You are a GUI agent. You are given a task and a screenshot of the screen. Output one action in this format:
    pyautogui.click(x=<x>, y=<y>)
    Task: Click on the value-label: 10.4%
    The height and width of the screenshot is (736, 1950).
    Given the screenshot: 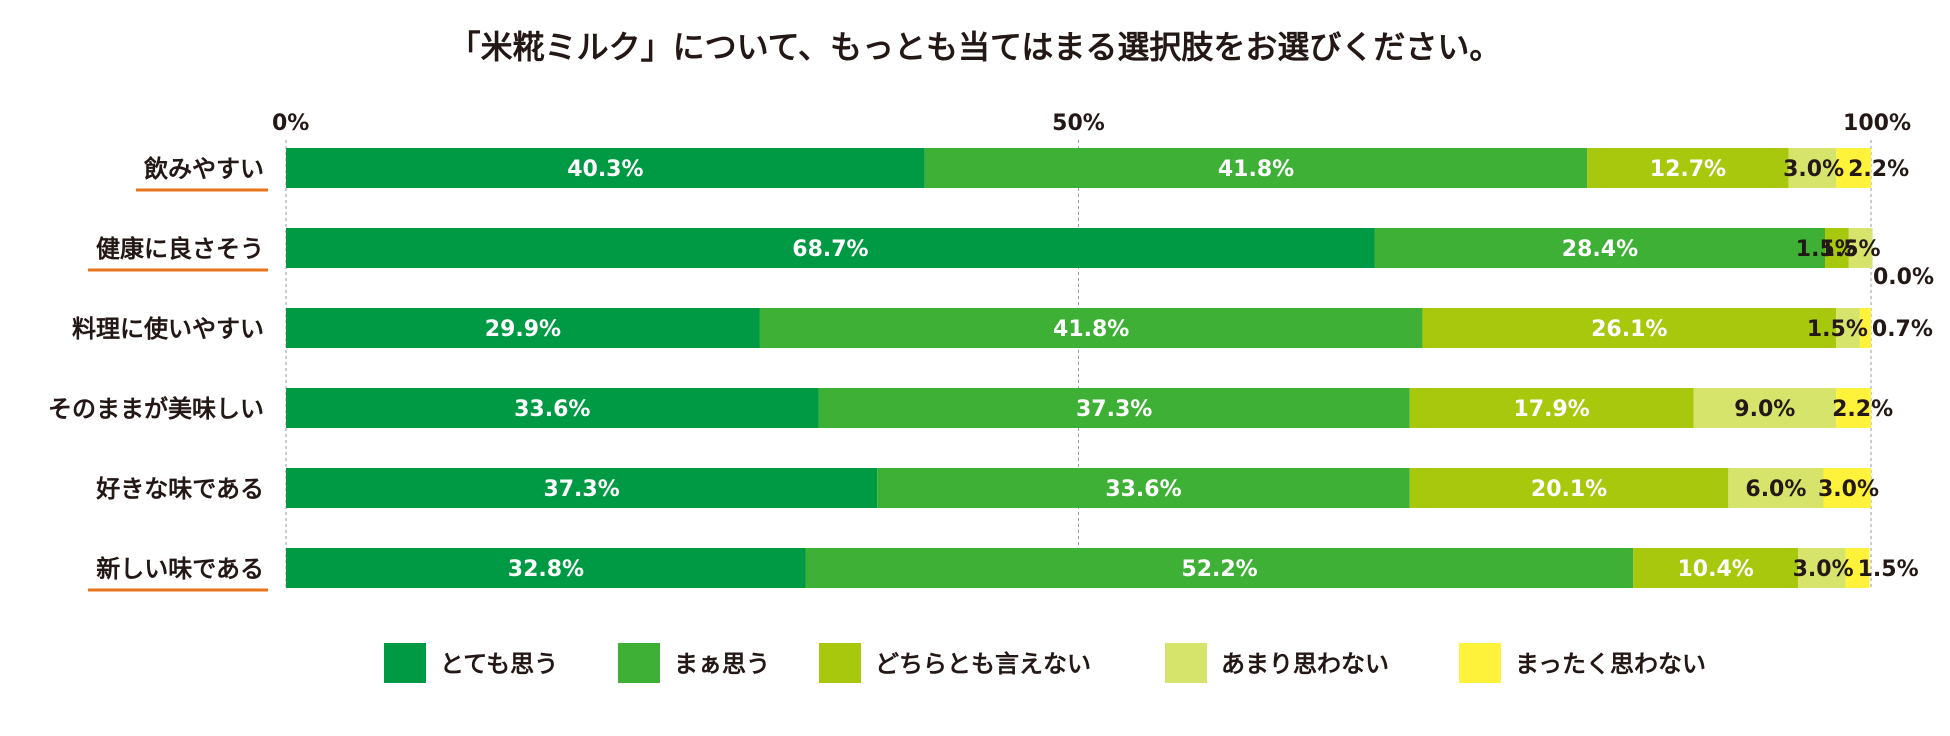 What is the action you would take?
    pyautogui.click(x=1716, y=569)
    